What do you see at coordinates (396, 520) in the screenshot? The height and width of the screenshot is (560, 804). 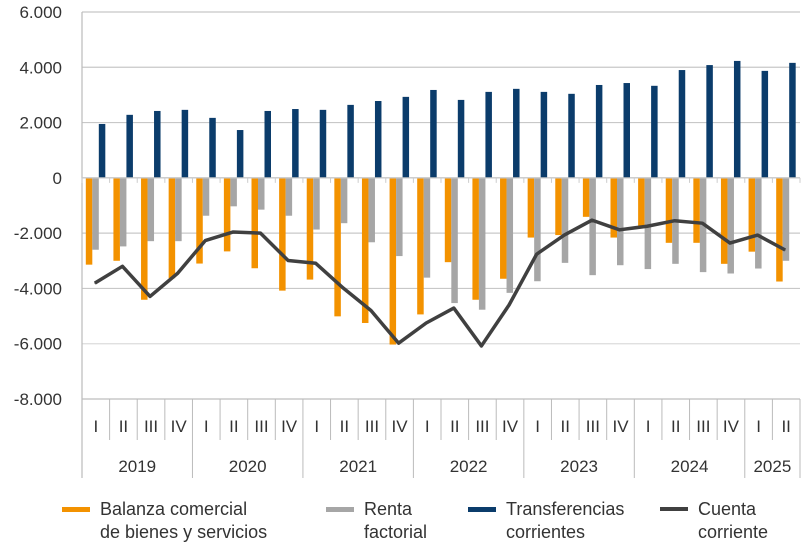 I see `legend-label: Renta factorial` at bounding box center [396, 520].